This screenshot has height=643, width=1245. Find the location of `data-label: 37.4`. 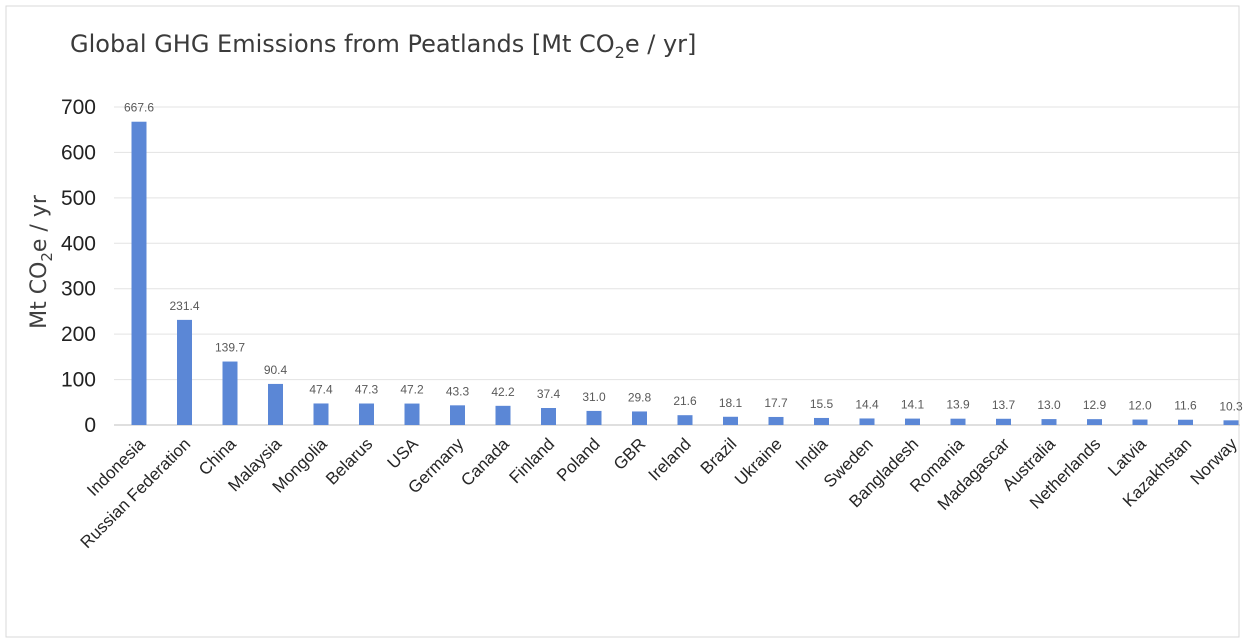

data-label: 37.4 is located at coordinates (549, 394).